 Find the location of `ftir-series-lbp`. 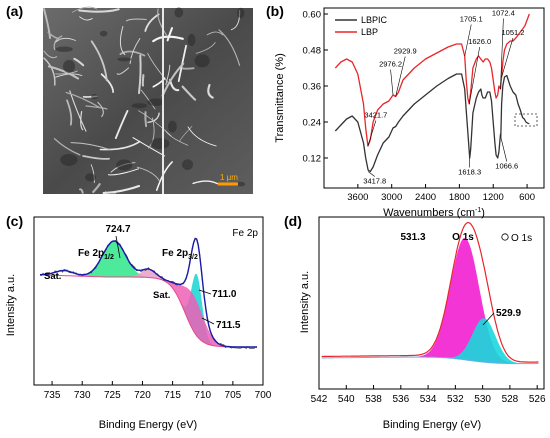

ftir-series-lbp is located at coordinates (432, 80).